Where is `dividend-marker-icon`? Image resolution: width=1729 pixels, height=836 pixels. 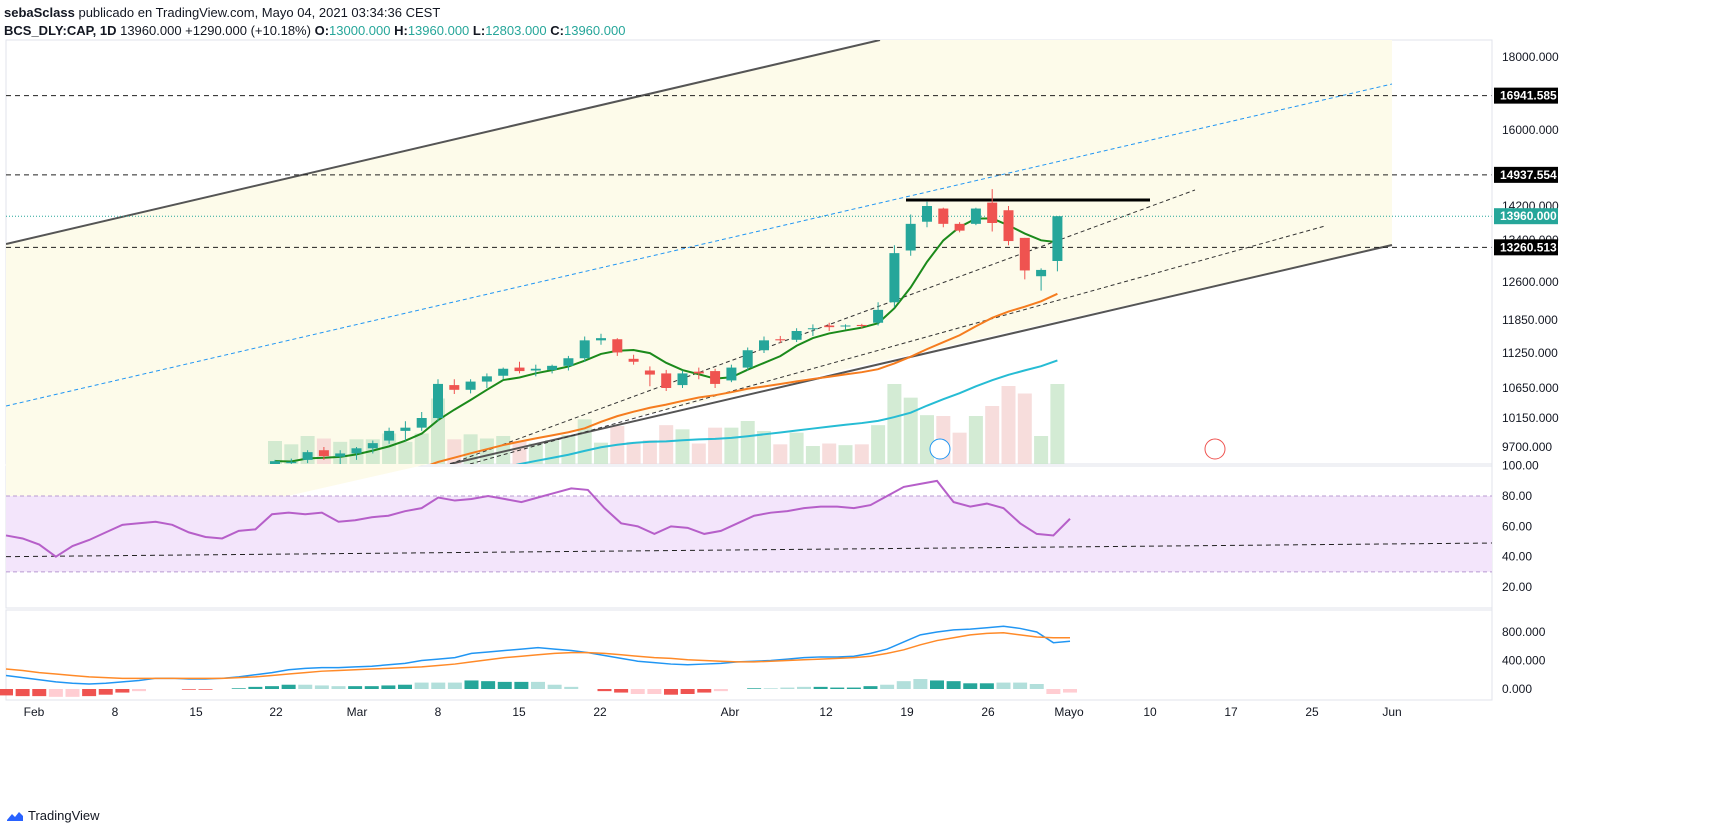
dividend-marker-icon is located at coordinates (940, 449).